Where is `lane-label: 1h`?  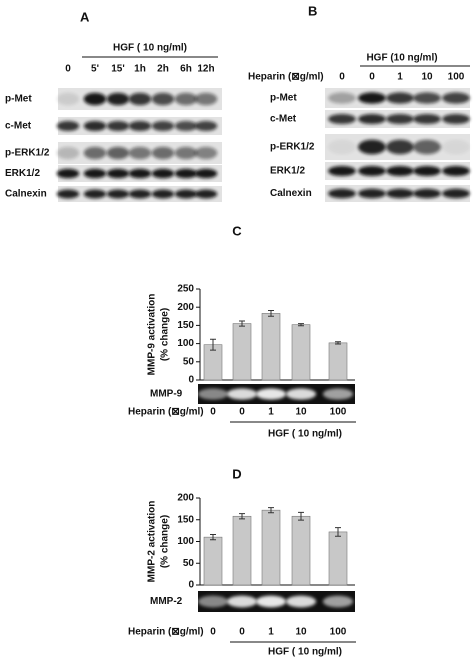 lane-label: 1h is located at coordinates (140, 69).